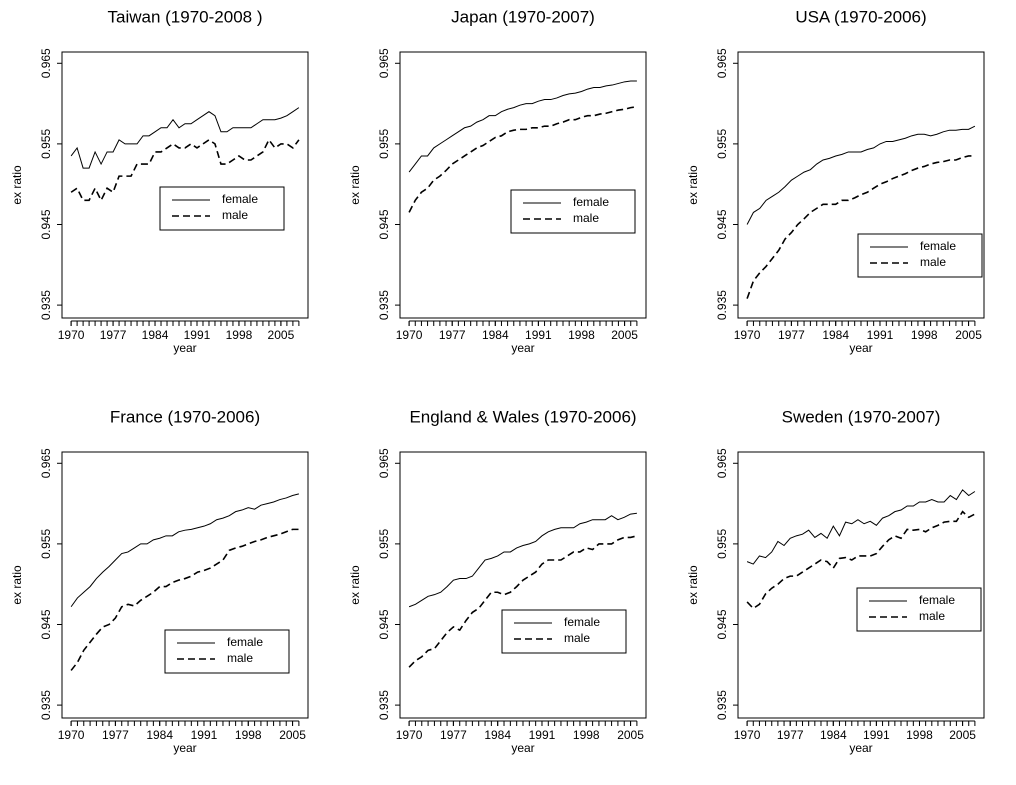 This screenshot has width=1016, height=785. I want to click on chart-title: England & Wales (1970-2006), so click(522, 416).